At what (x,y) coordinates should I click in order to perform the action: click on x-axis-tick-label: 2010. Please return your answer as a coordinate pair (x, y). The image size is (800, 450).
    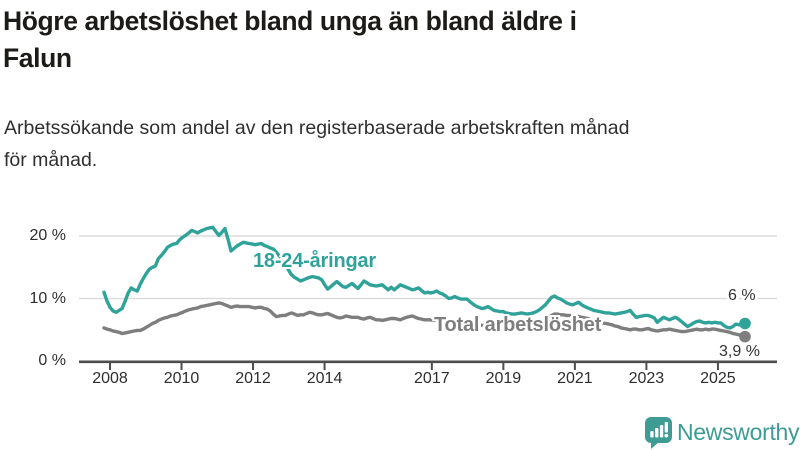
    Looking at the image, I should click on (181, 378).